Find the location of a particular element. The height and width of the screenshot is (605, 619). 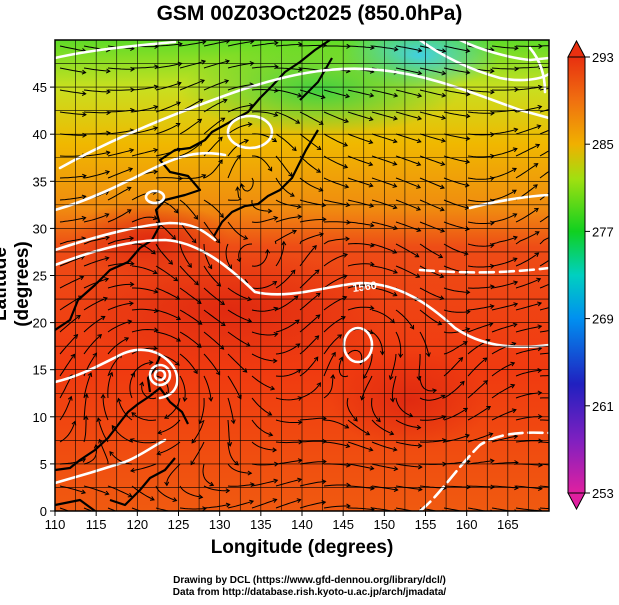

y-tick-label: 35 is located at coordinates (40, 181).